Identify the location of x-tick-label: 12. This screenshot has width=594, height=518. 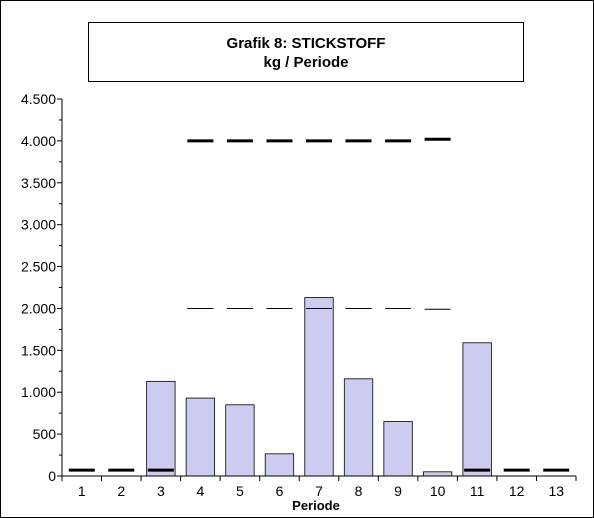
(517, 491).